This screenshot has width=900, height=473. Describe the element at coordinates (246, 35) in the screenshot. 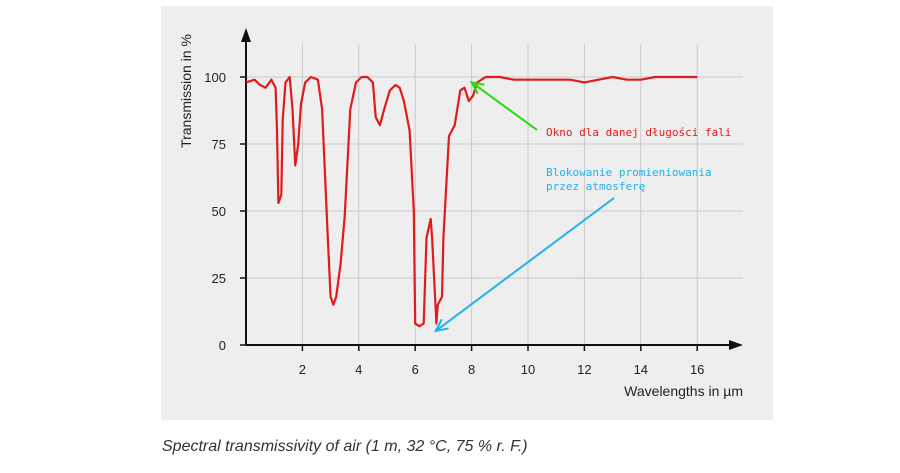

I see `y-axis-arrowhead` at that location.